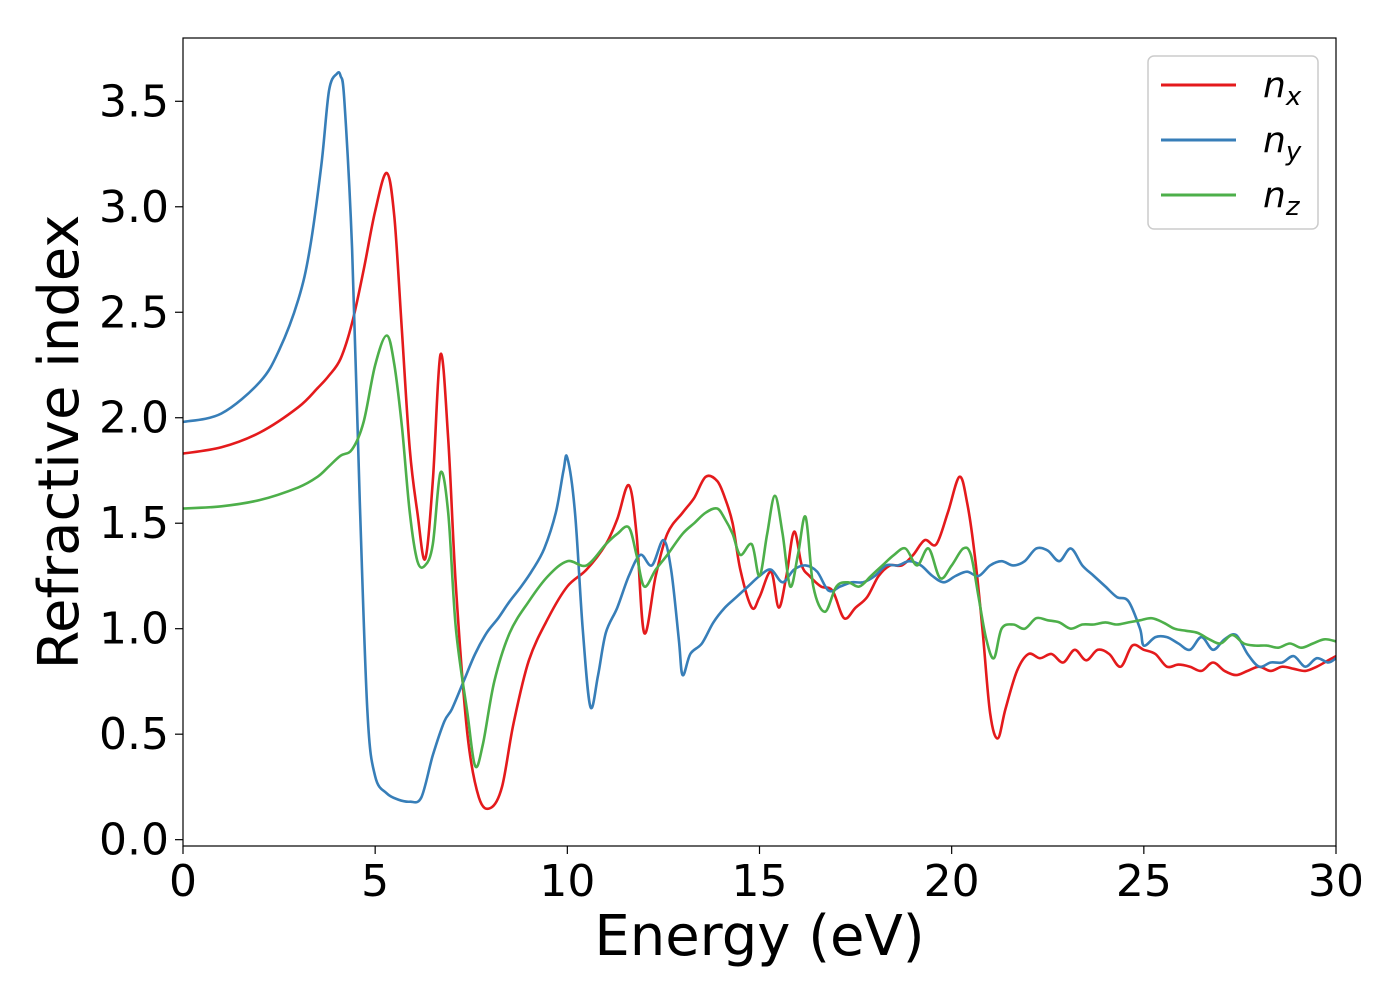  I want to click on x-tick-label: 5, so click(375, 881).